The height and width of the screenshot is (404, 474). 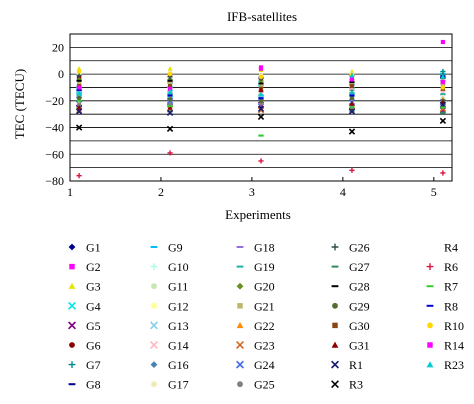 What do you see at coordinates (445, 365) in the screenshot?
I see `legend-item-r23: R23` at bounding box center [445, 365].